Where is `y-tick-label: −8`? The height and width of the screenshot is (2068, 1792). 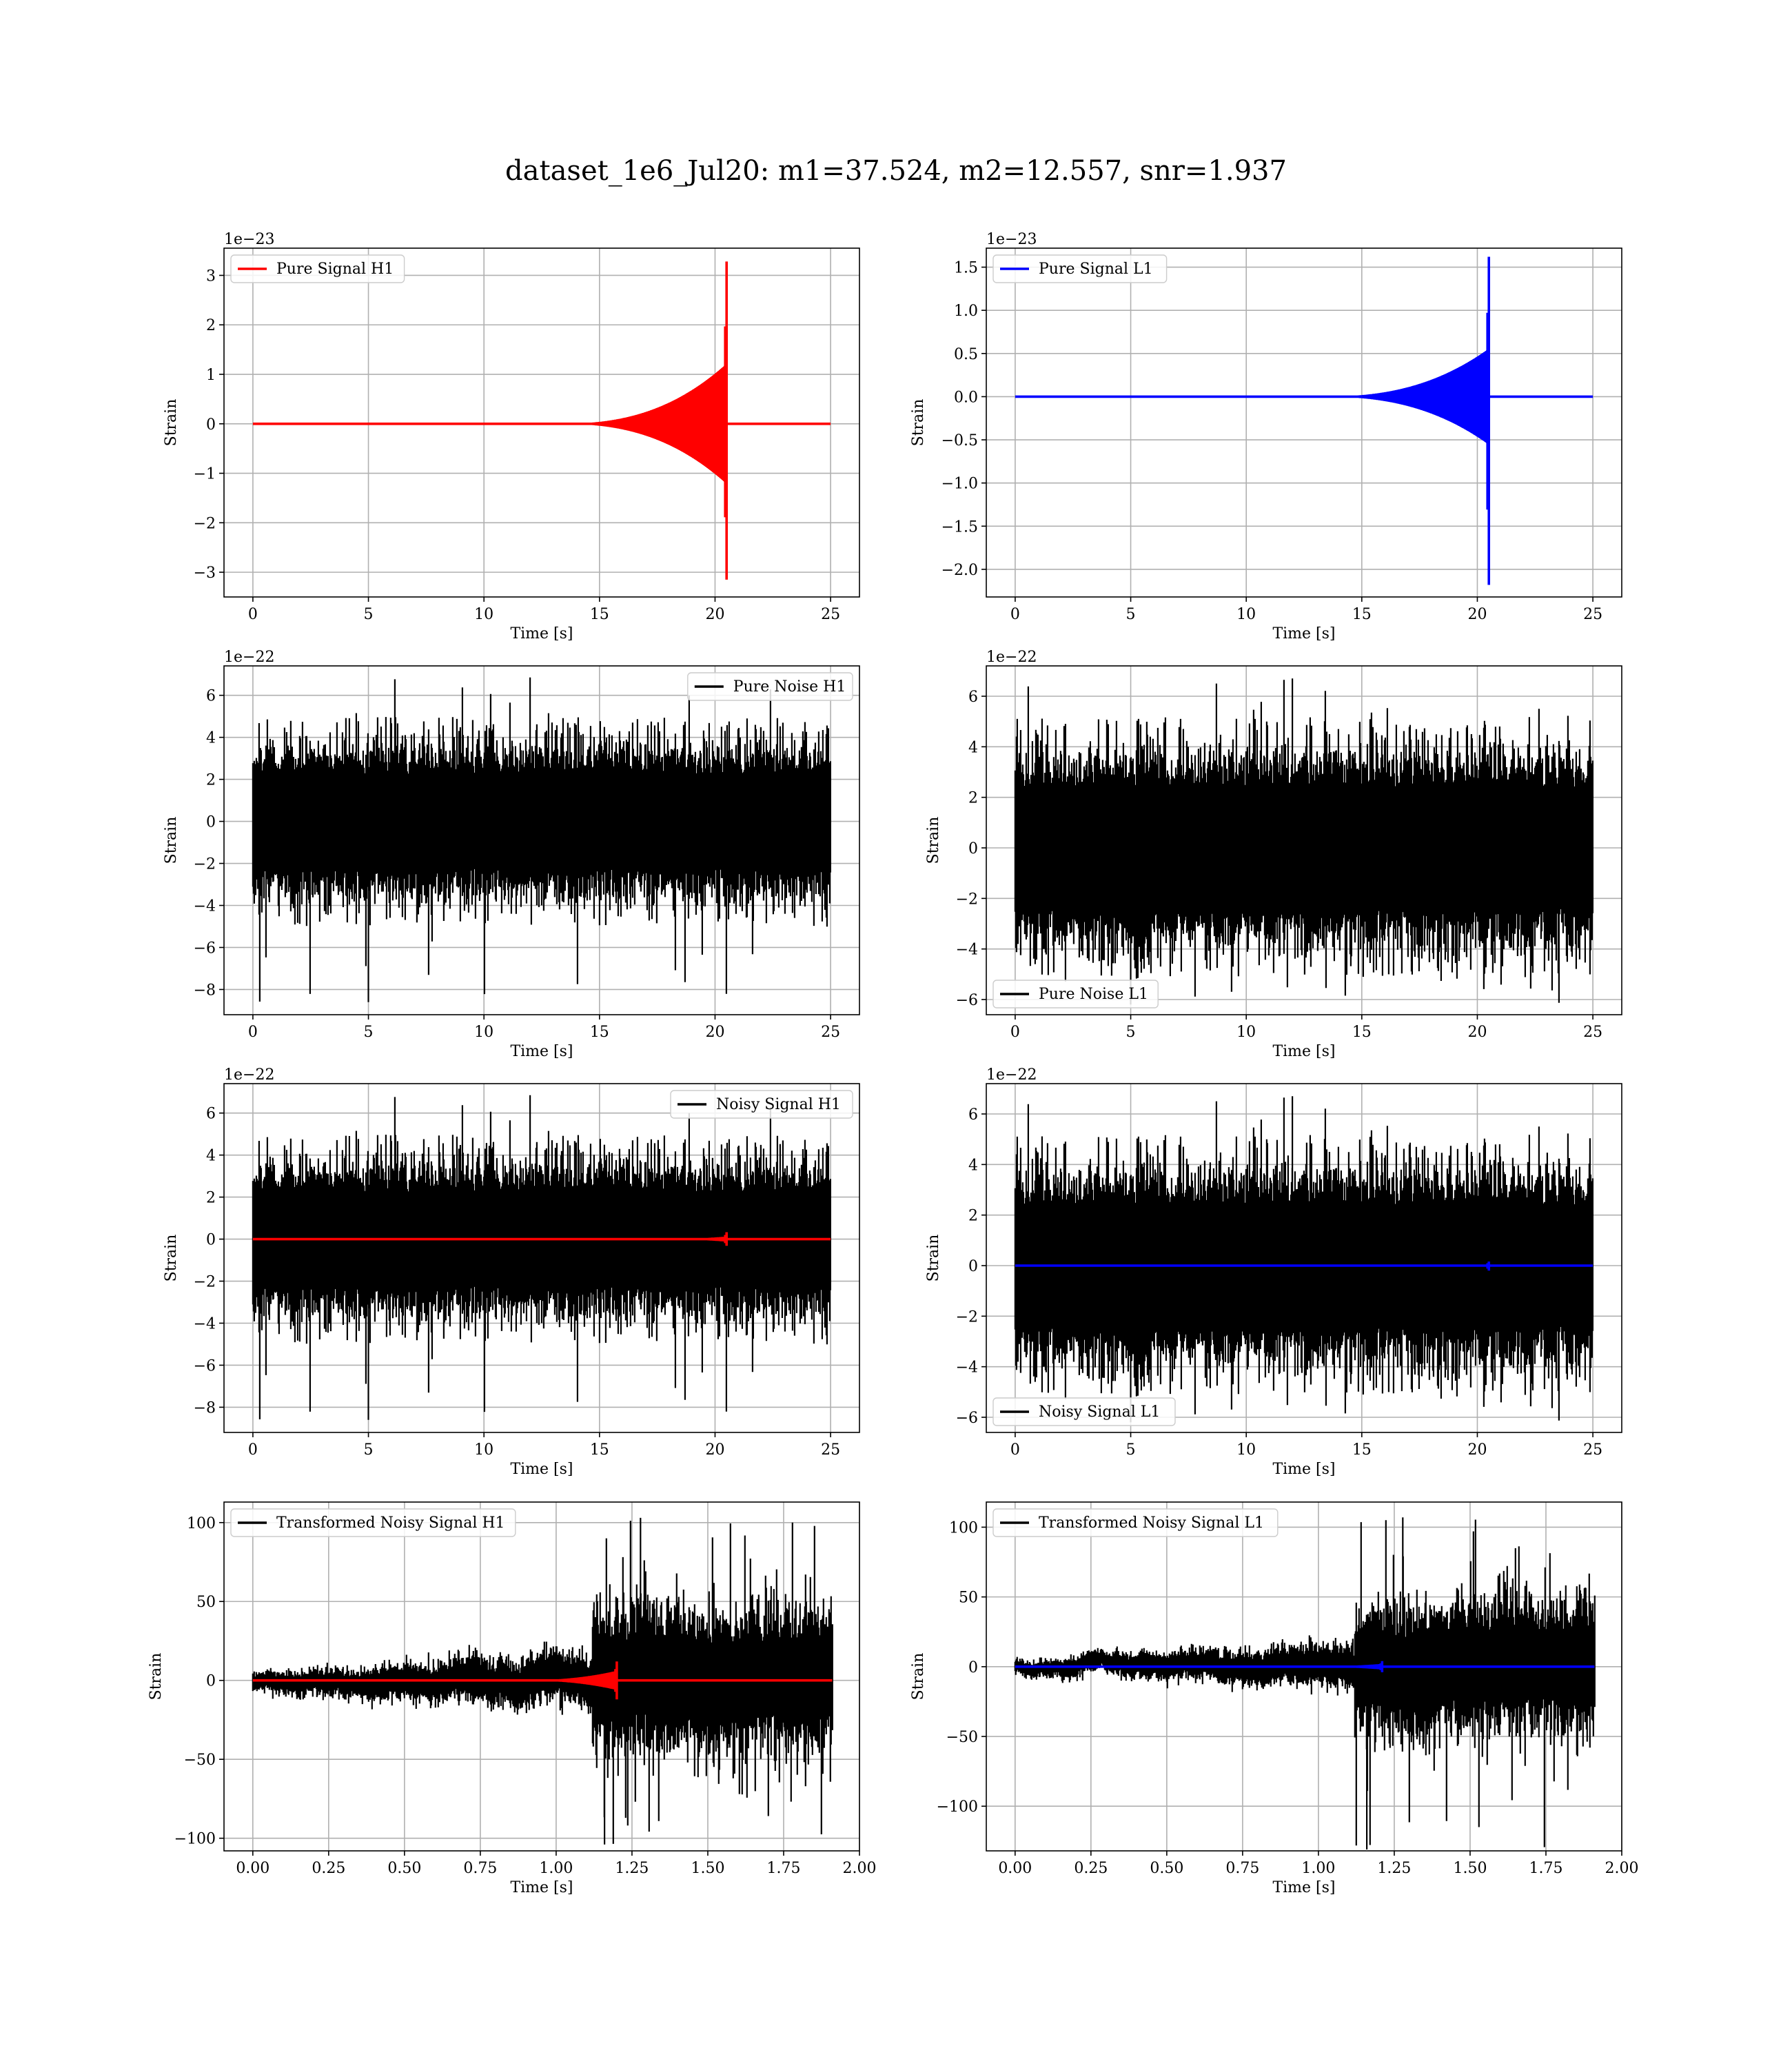
y-tick-label: −8 is located at coordinates (205, 990).